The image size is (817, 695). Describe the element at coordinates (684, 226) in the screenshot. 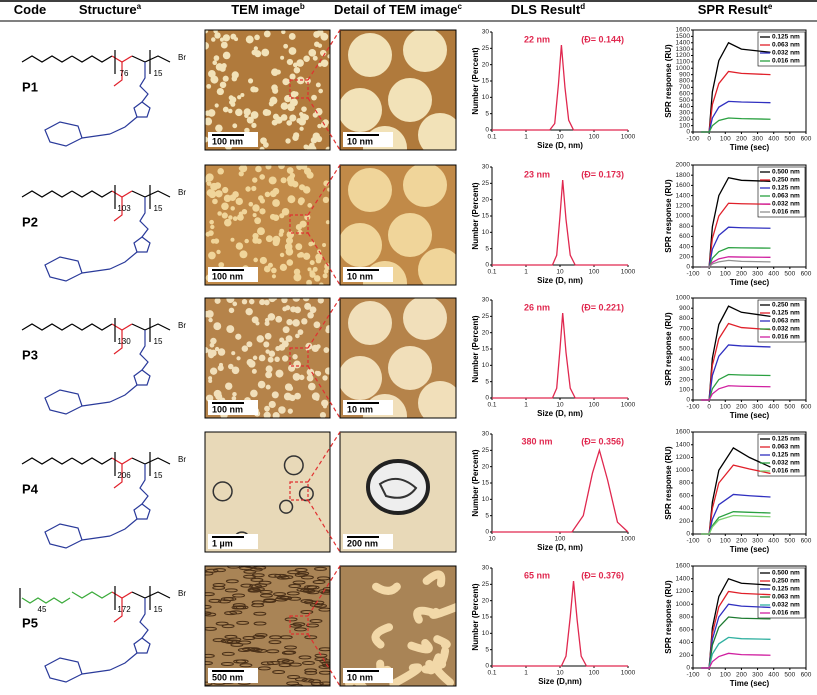

I see `y-tick-label: 800` at that location.